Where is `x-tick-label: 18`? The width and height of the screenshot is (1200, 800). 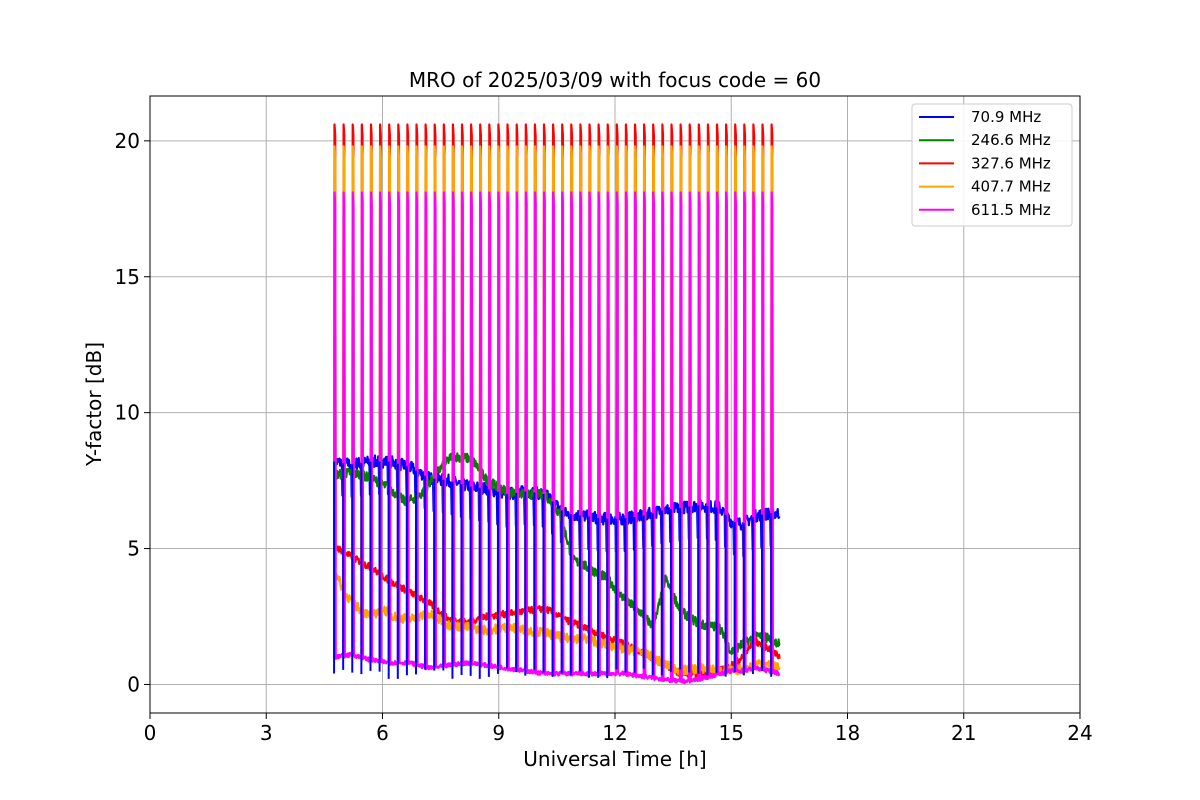
x-tick-label: 18 is located at coordinates (847, 733).